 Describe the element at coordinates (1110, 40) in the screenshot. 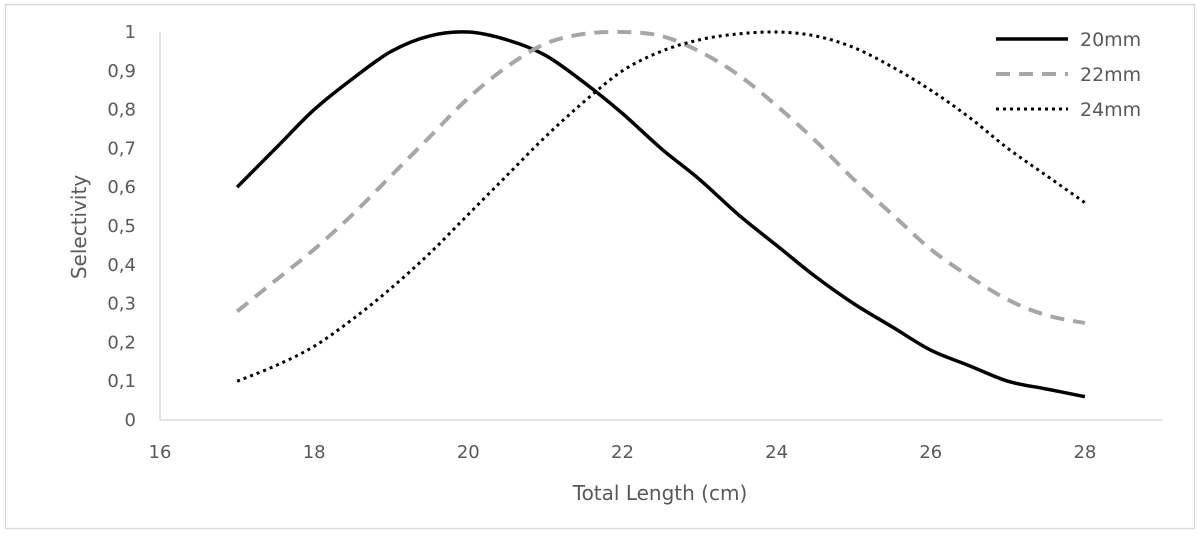

I see `legend-label-20mm: 20mm` at that location.